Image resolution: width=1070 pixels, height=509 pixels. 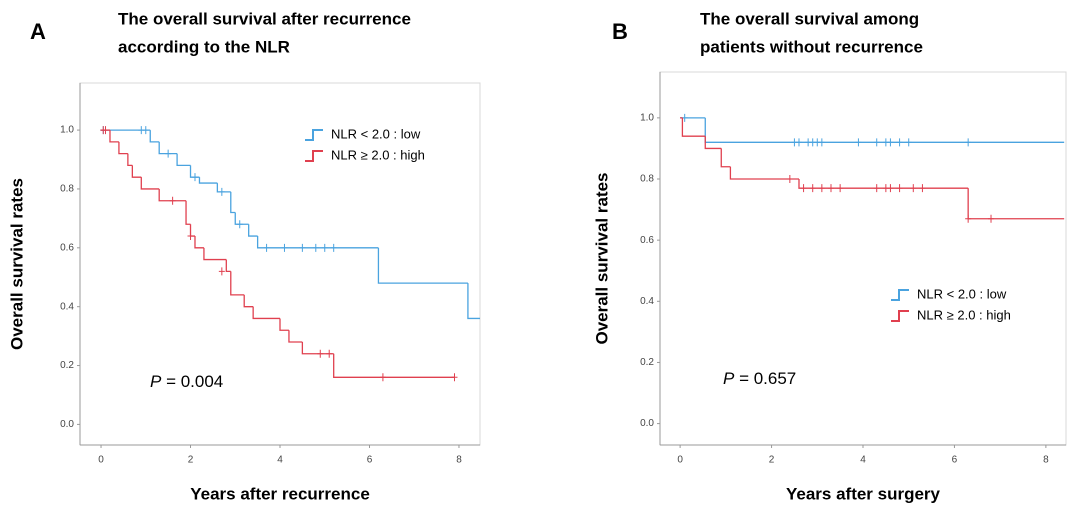 What do you see at coordinates (38, 31) in the screenshot?
I see `panel-letter: A` at bounding box center [38, 31].